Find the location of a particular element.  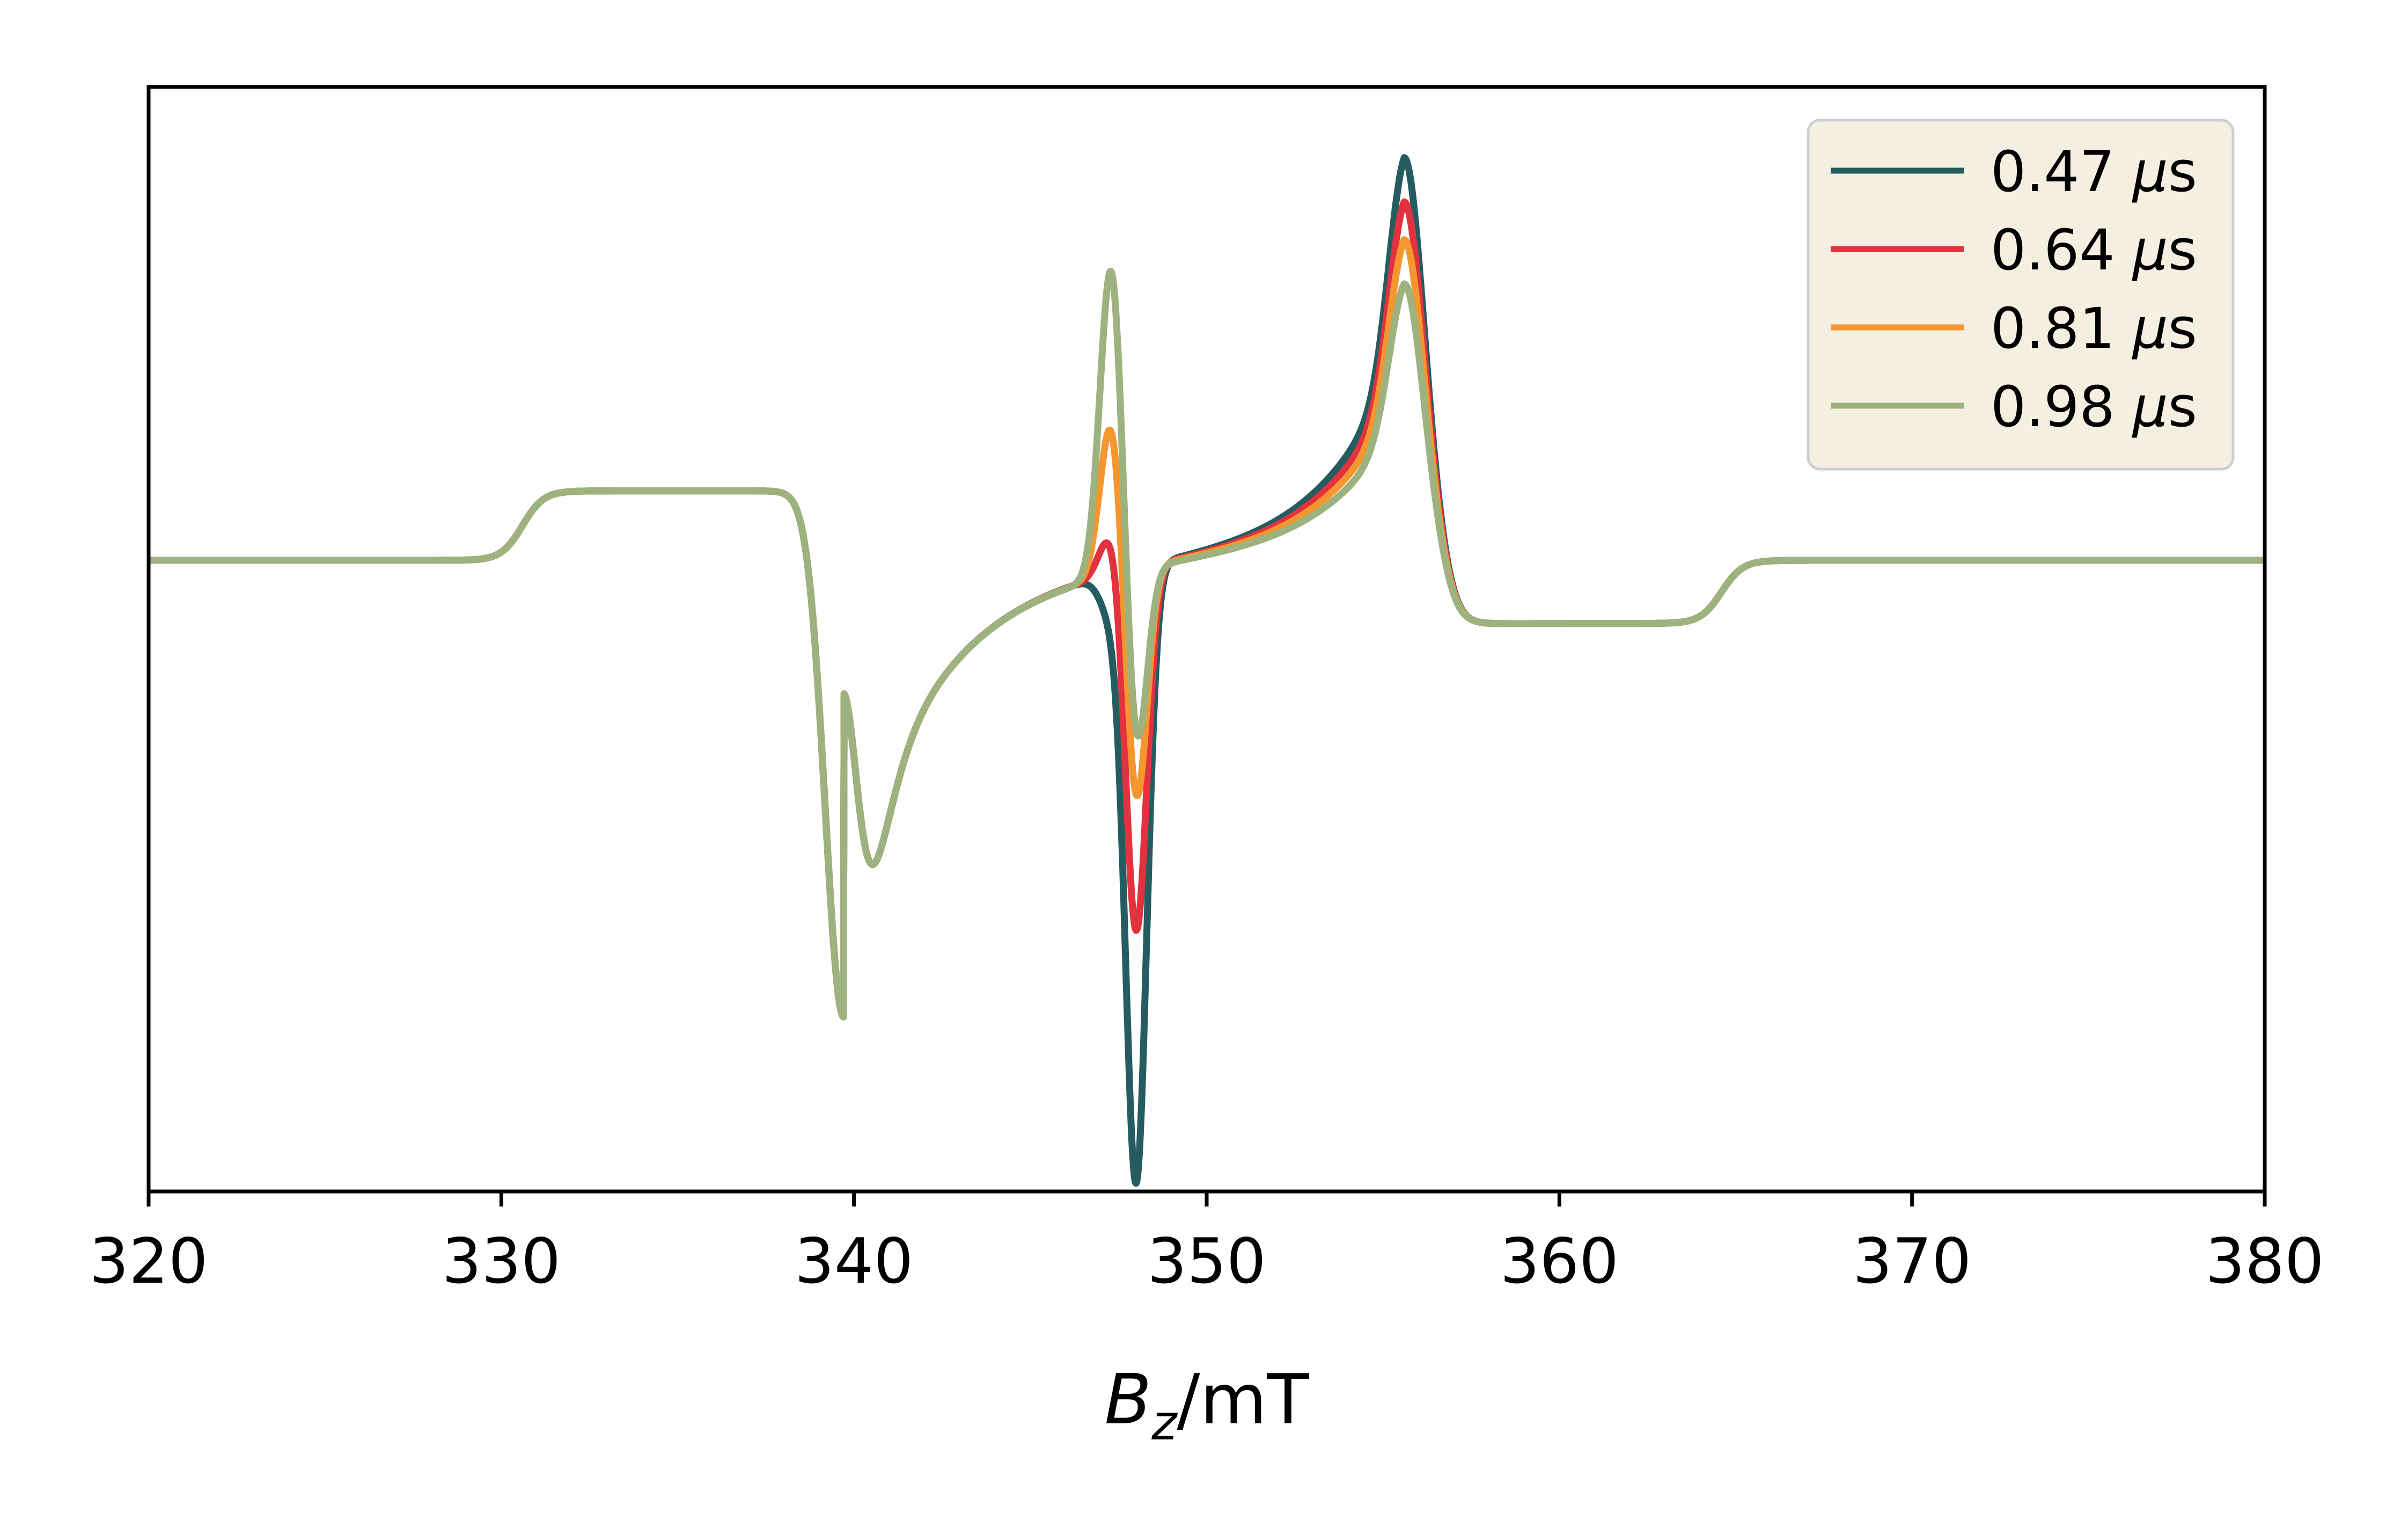

legend-label: 0.64 μs is located at coordinates (2094, 250).